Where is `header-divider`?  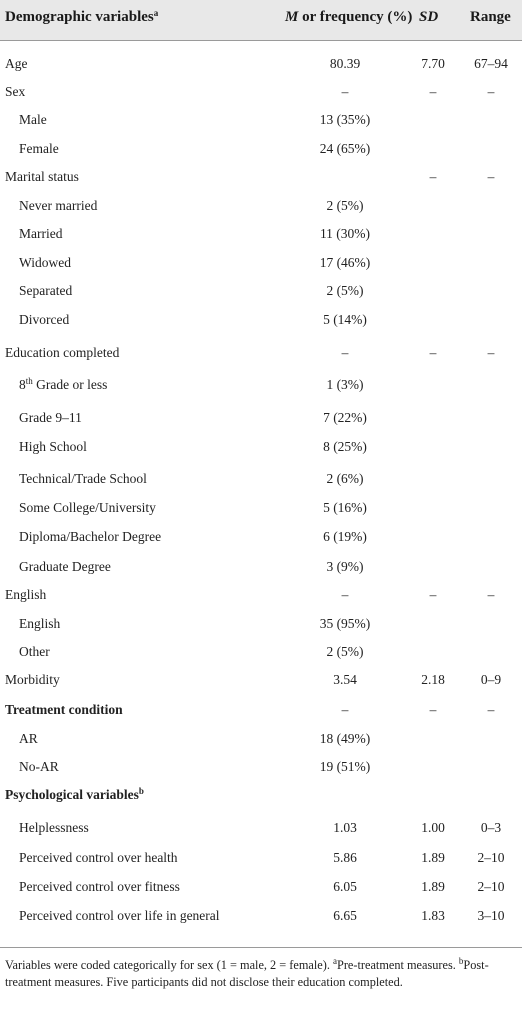 header-divider is located at coordinates (261, 40).